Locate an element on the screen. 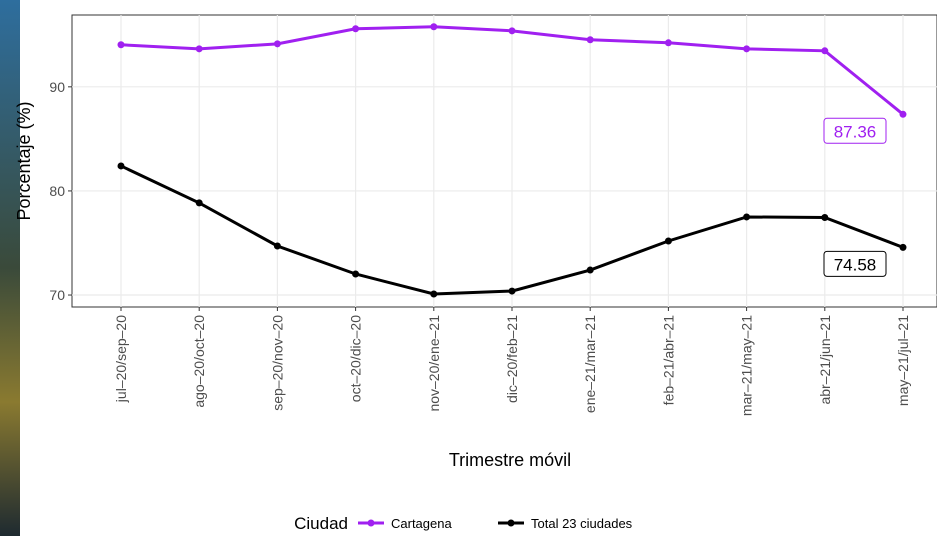 This screenshot has width=937, height=536. x-tick-label: jul–20/sep–20 is located at coordinates (121, 359).